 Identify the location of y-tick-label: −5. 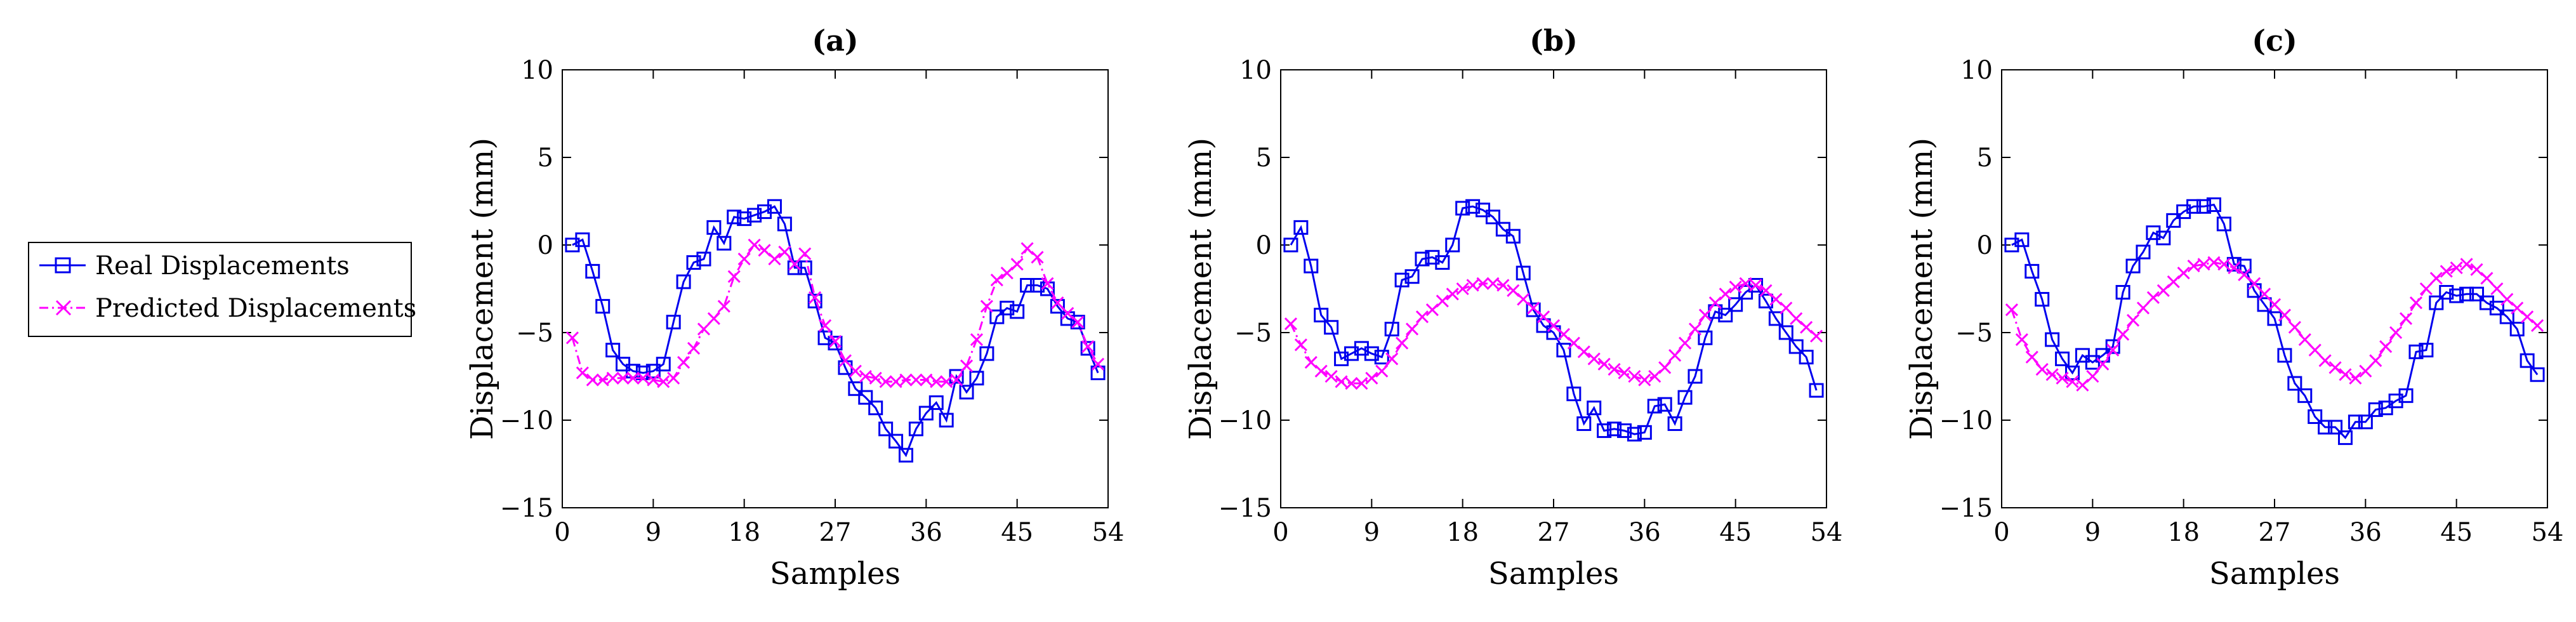
(1974, 333).